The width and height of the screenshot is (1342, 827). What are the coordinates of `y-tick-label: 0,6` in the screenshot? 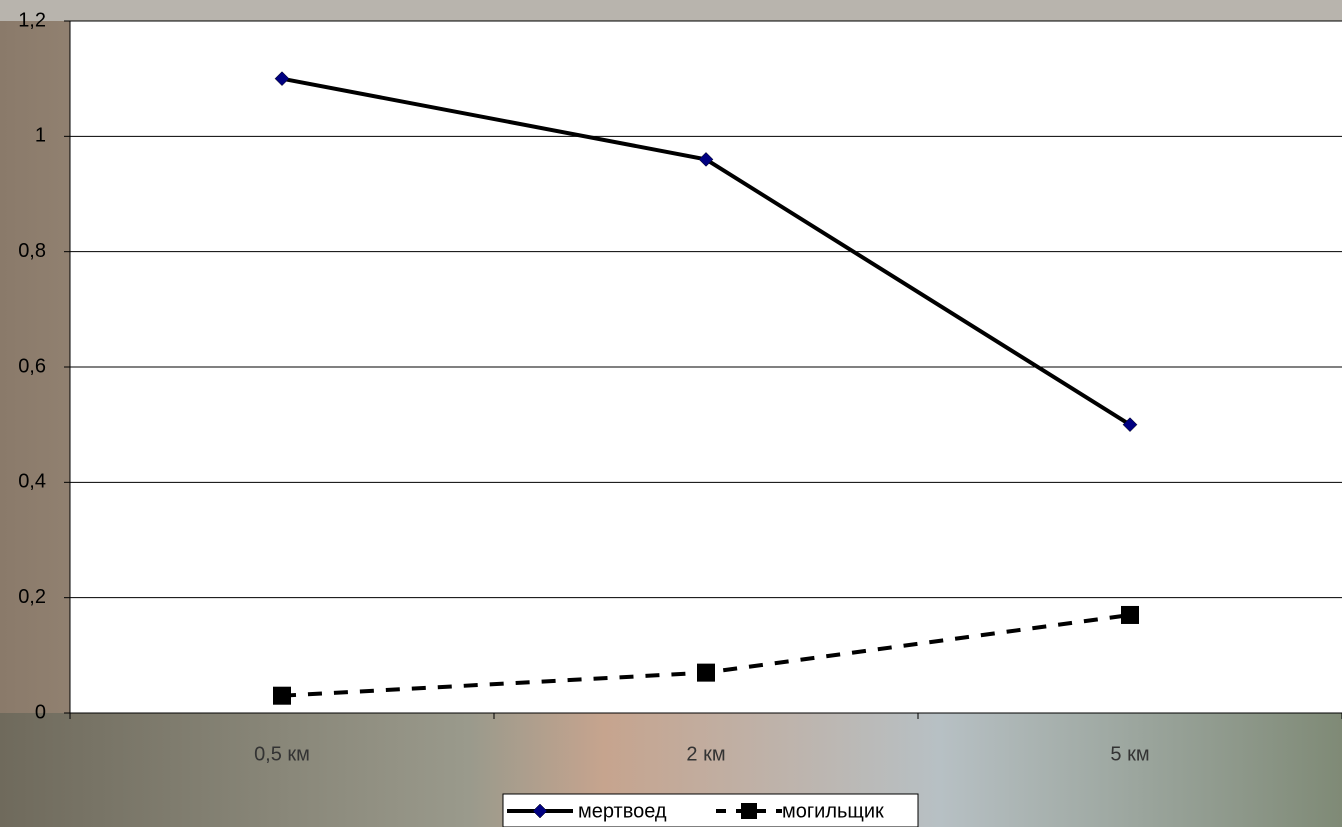 It's located at (32, 366).